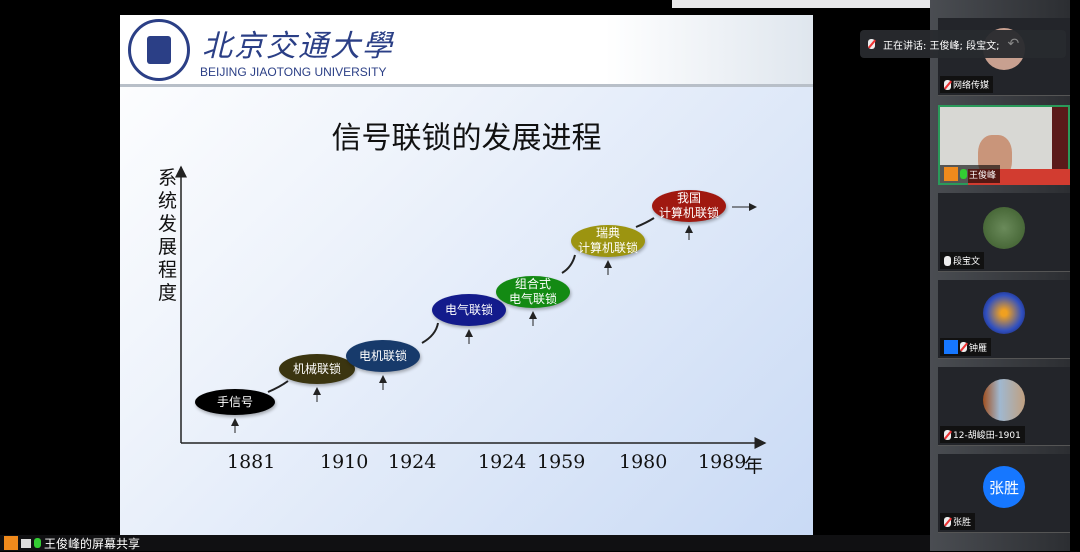 This screenshot has width=1080, height=552. I want to click on stage-label: 组合式, so click(532, 284).